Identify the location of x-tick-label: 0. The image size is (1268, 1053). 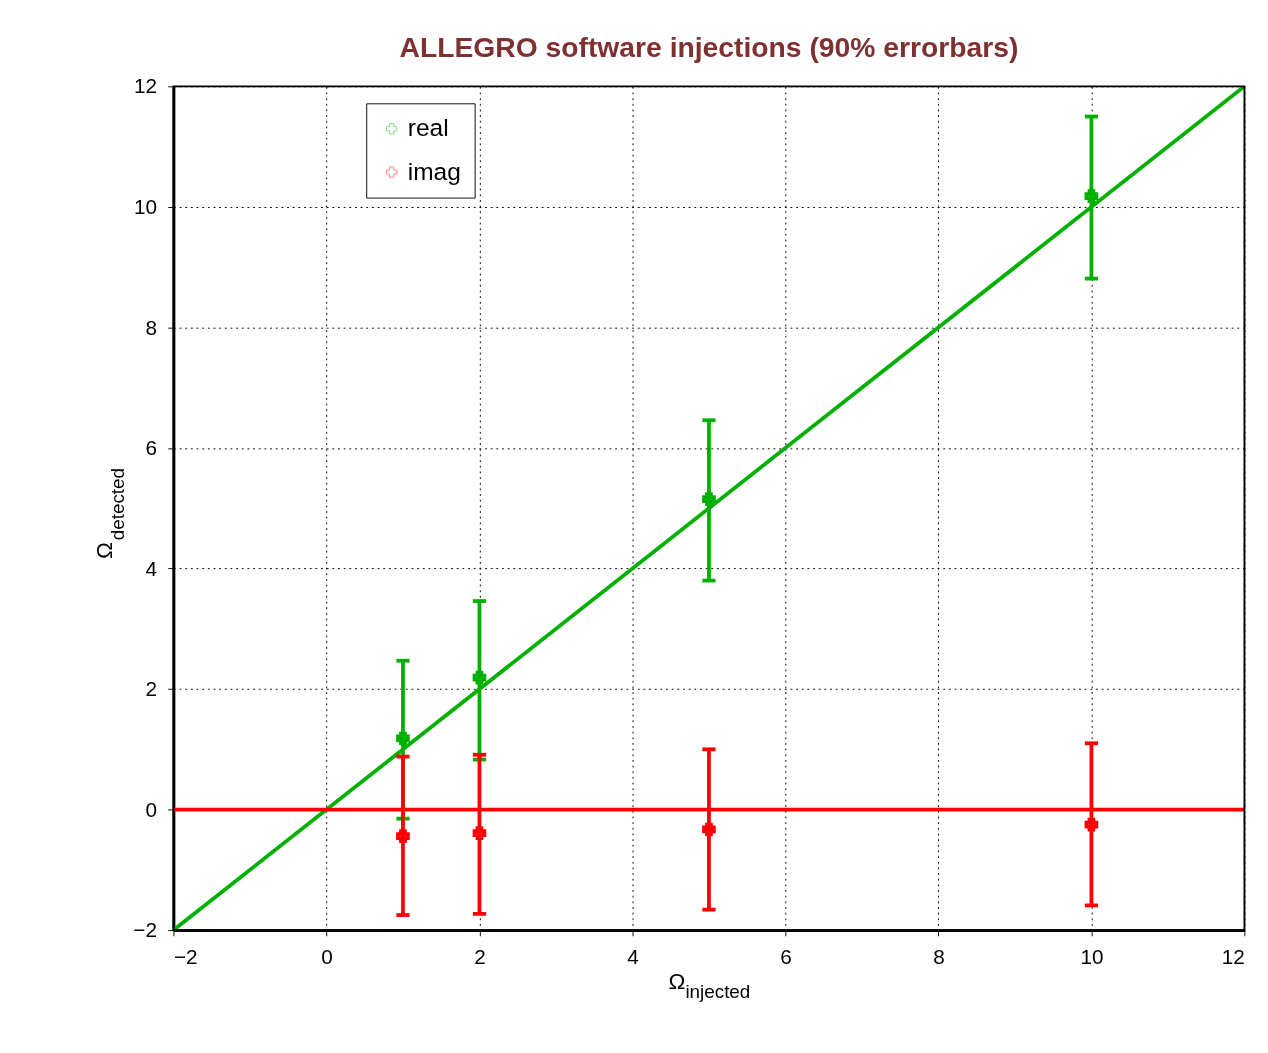
(327, 956).